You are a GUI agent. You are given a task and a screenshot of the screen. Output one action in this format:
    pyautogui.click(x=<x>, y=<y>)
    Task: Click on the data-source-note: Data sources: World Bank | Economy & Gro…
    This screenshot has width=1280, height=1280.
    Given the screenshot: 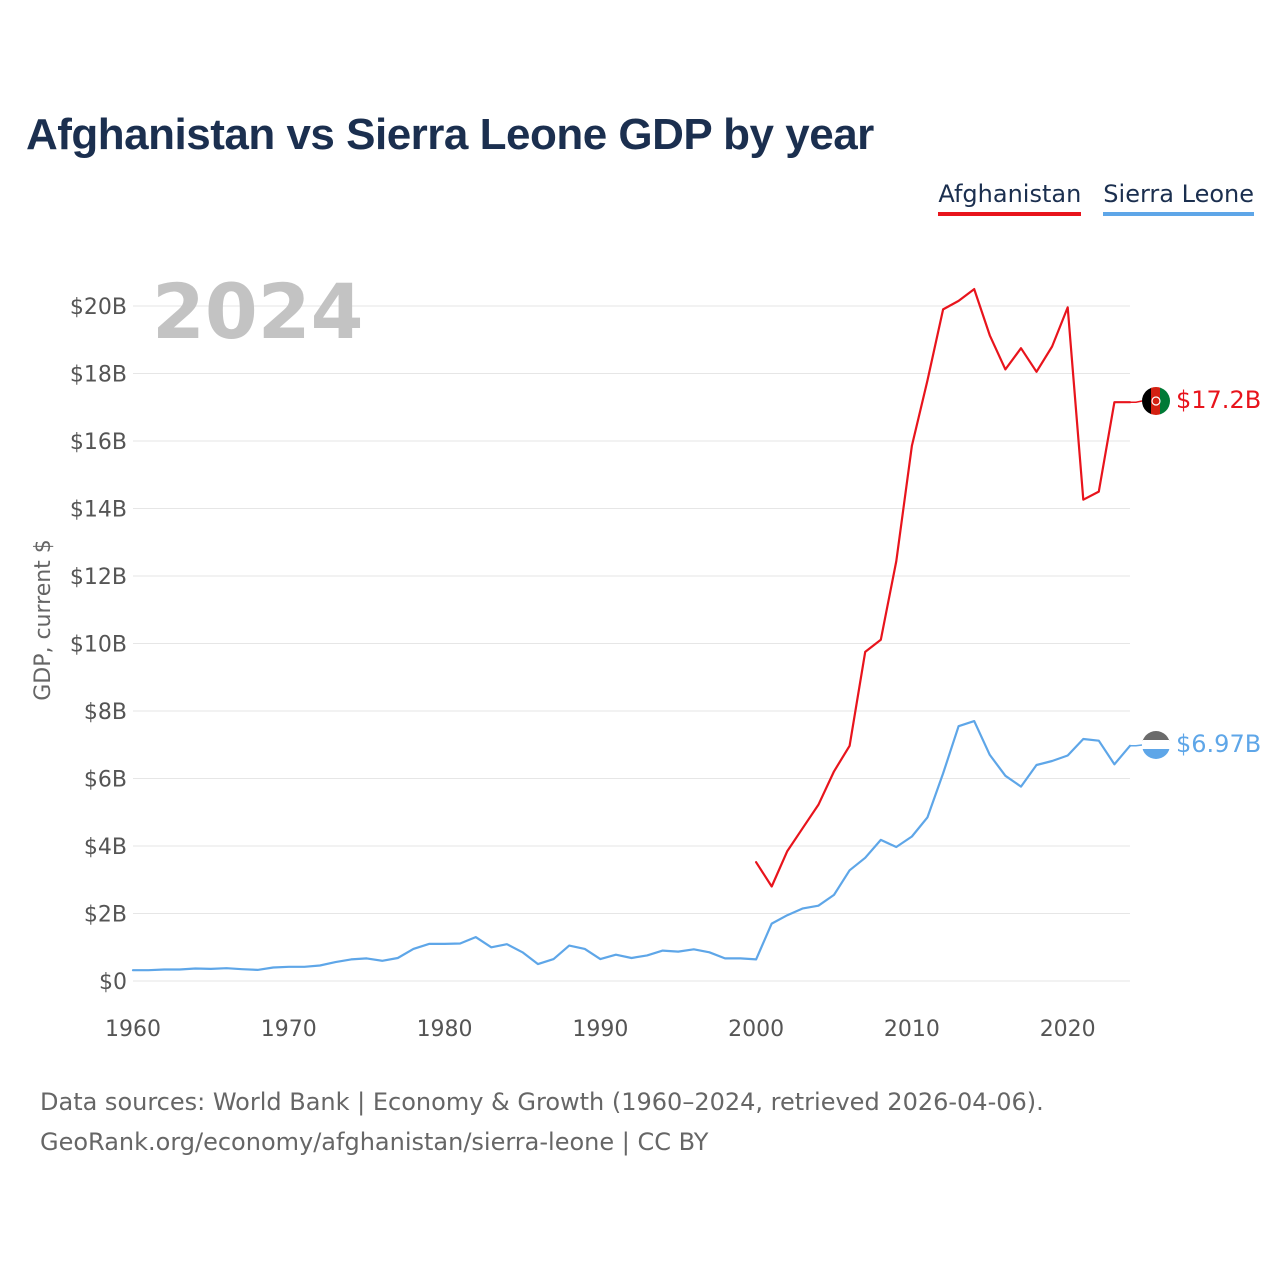 What is the action you would take?
    pyautogui.click(x=542, y=1122)
    